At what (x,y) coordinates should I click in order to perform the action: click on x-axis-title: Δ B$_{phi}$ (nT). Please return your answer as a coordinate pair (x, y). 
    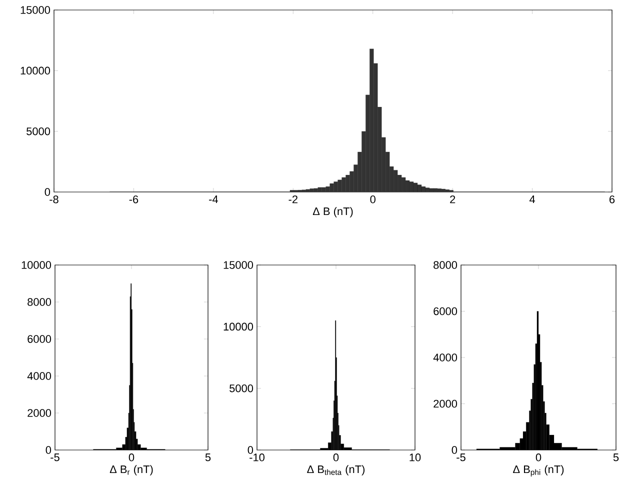
    Looking at the image, I should click on (538, 470).